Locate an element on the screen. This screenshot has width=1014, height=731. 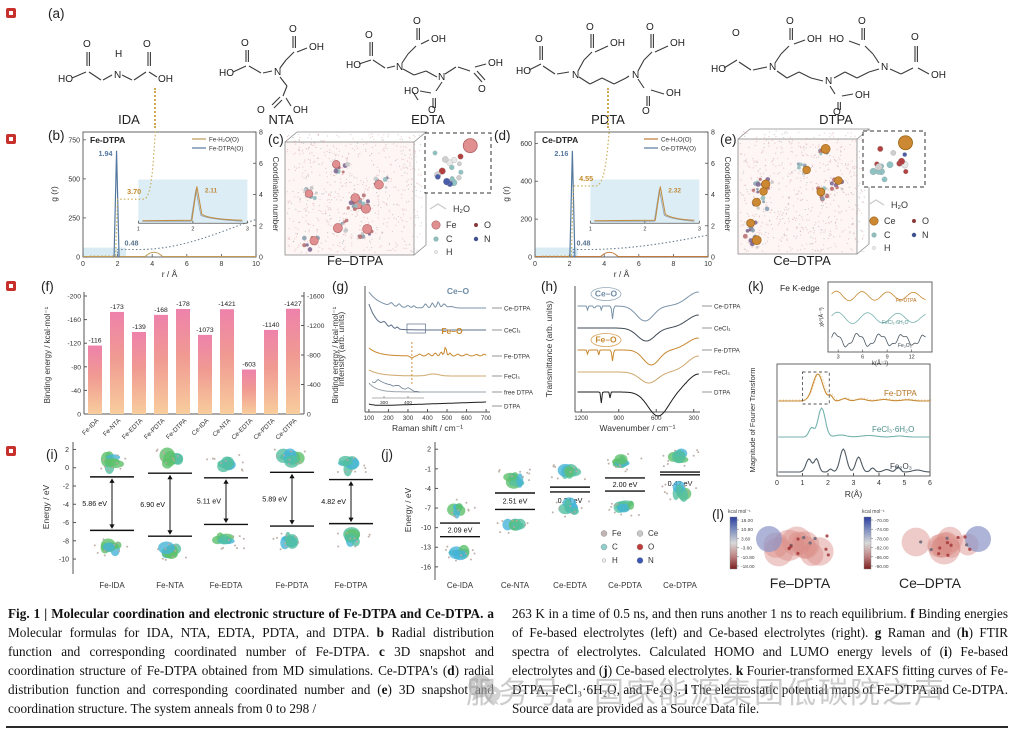
svg-text: -1073 is located at coordinates (205, 330).